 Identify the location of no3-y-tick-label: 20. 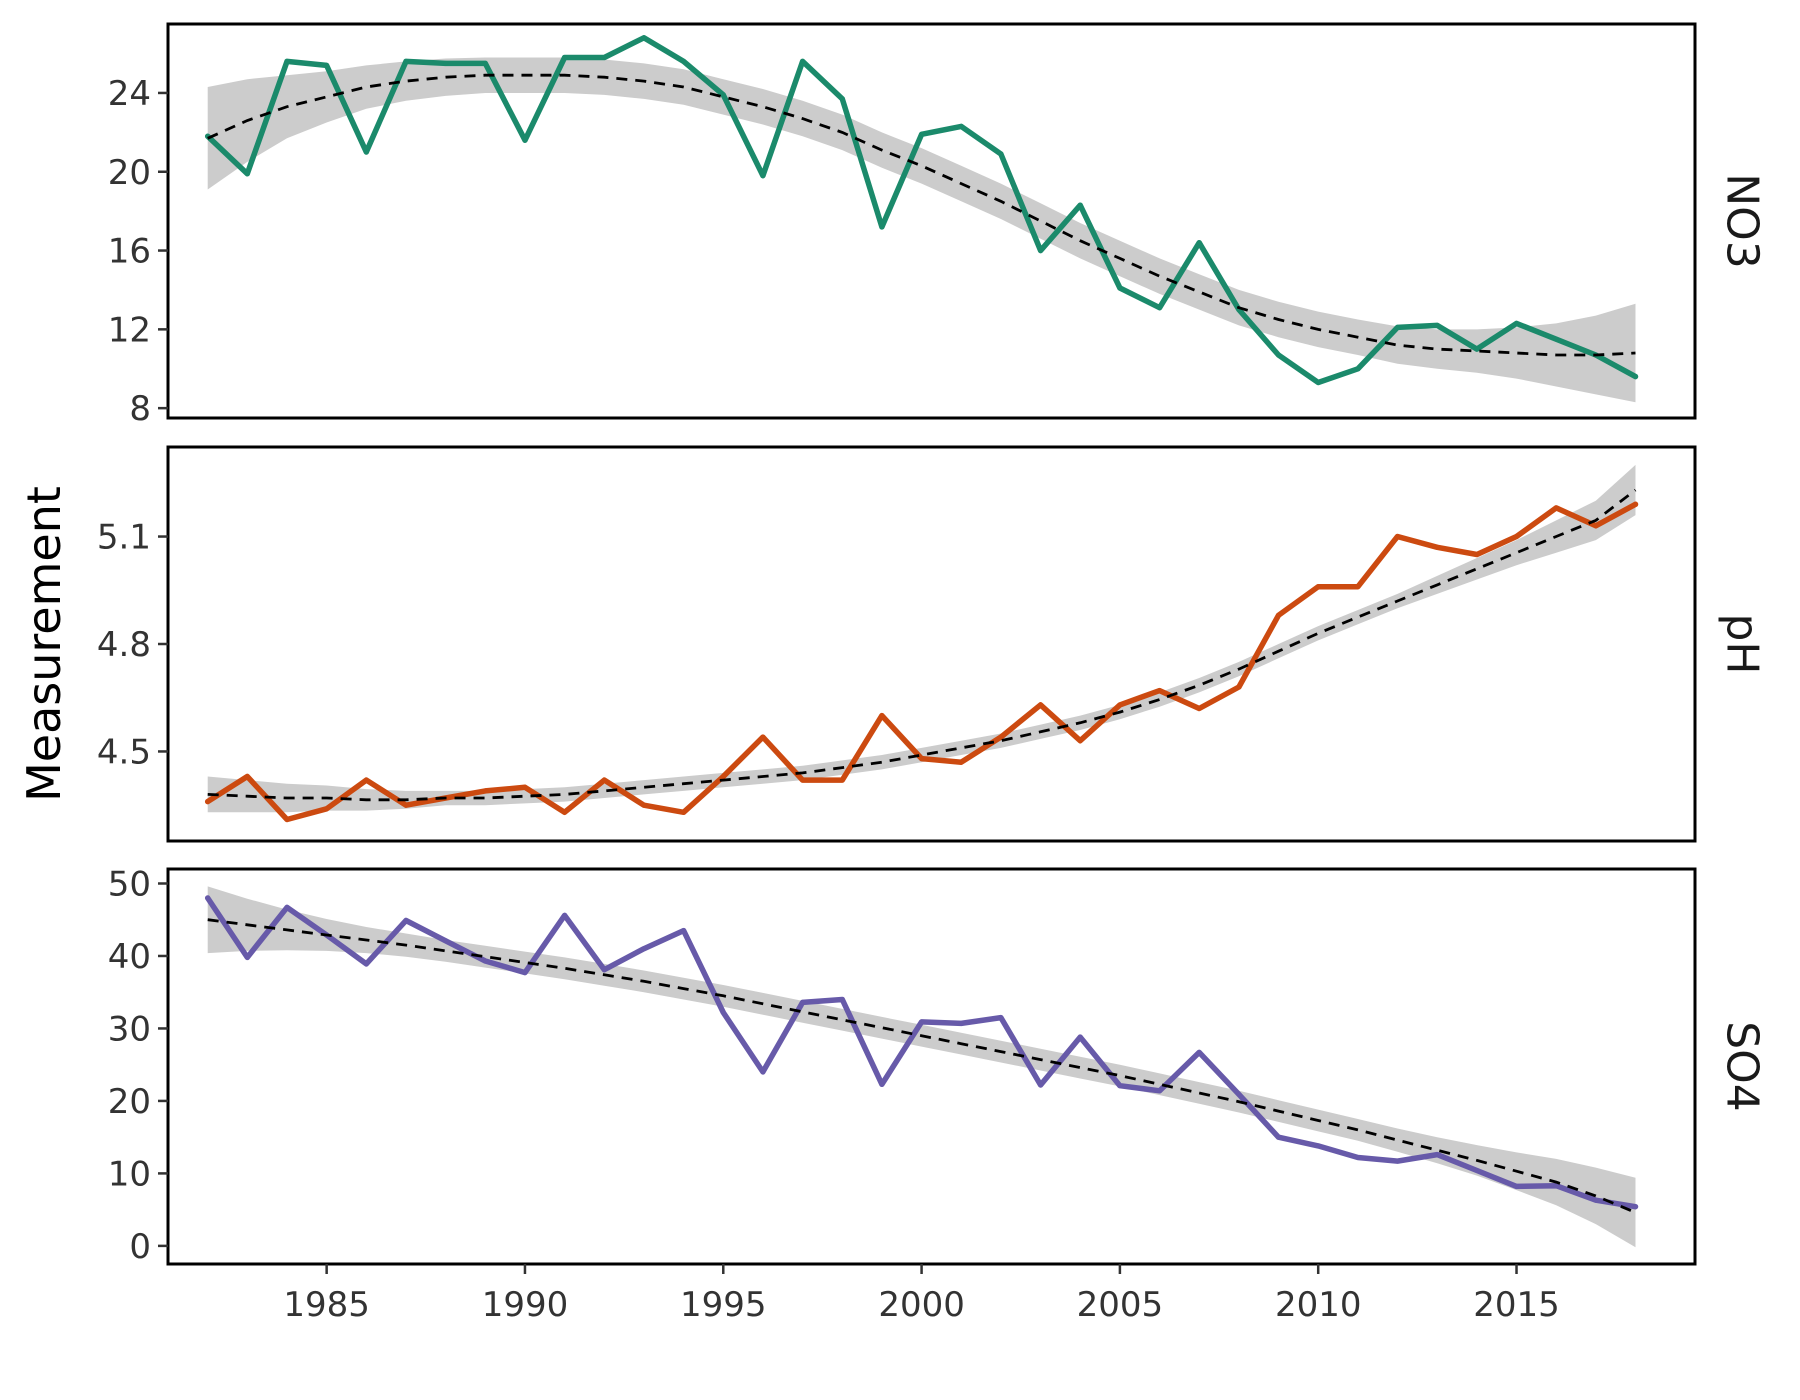
(129, 173).